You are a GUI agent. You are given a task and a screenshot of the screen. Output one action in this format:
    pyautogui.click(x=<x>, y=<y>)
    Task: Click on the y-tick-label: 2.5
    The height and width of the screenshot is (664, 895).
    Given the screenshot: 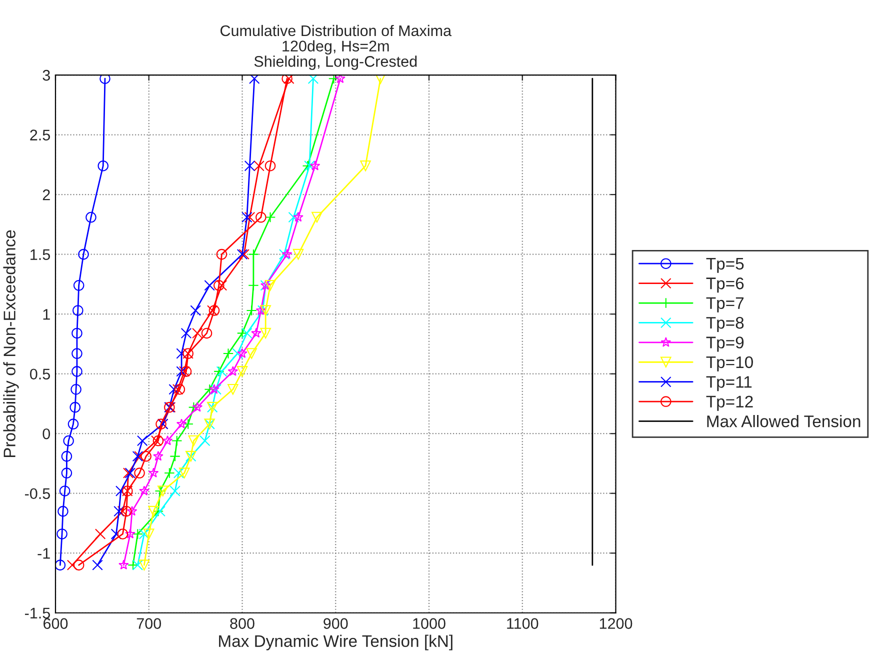 What is the action you would take?
    pyautogui.click(x=40, y=135)
    